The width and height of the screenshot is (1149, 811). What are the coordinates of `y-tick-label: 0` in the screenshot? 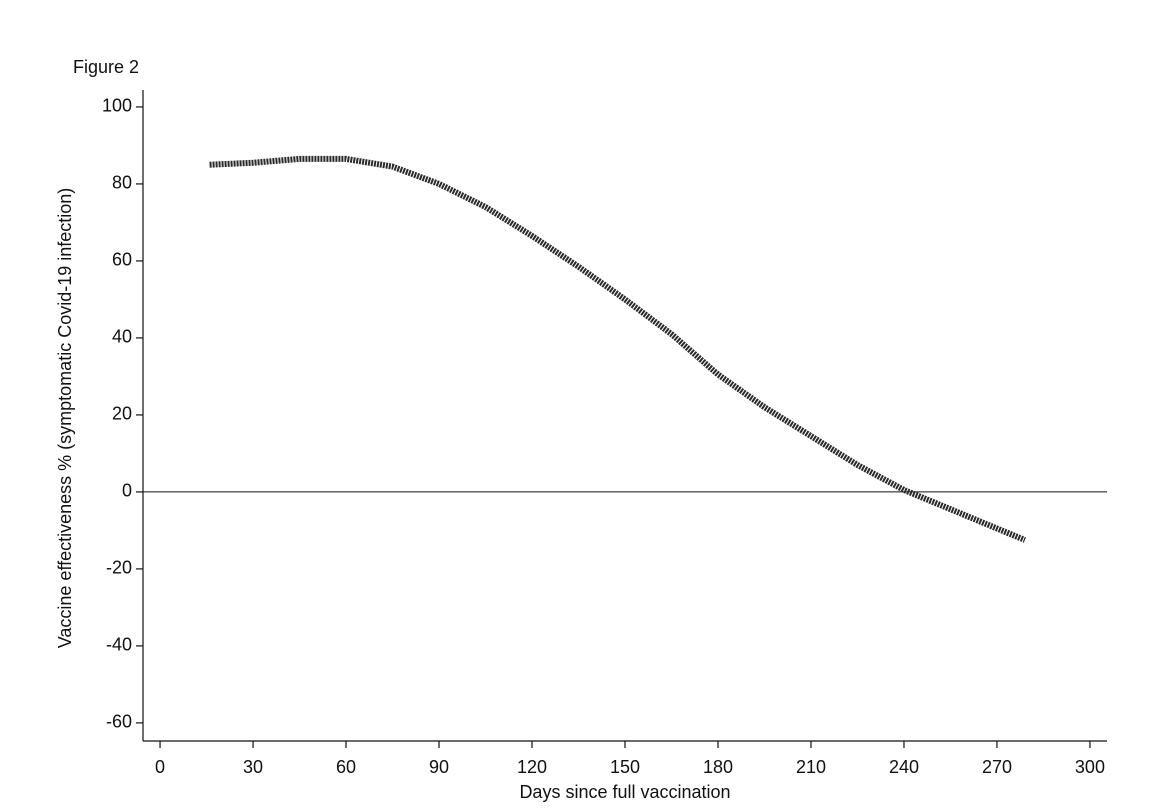 It's located at (127, 491).